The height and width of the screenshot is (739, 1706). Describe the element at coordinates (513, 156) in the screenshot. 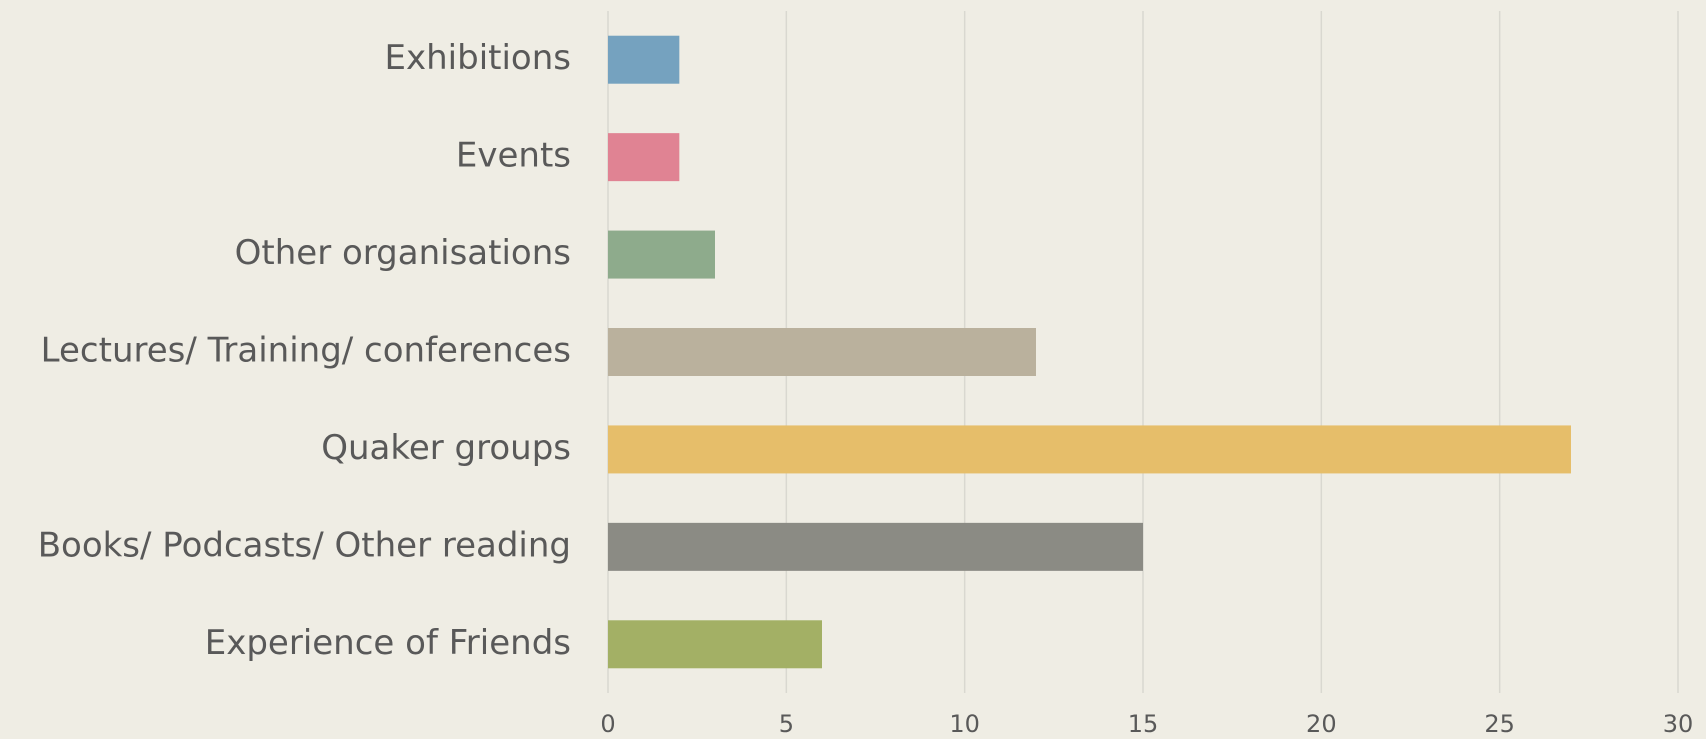

I see `y-tick-label: Events` at that location.